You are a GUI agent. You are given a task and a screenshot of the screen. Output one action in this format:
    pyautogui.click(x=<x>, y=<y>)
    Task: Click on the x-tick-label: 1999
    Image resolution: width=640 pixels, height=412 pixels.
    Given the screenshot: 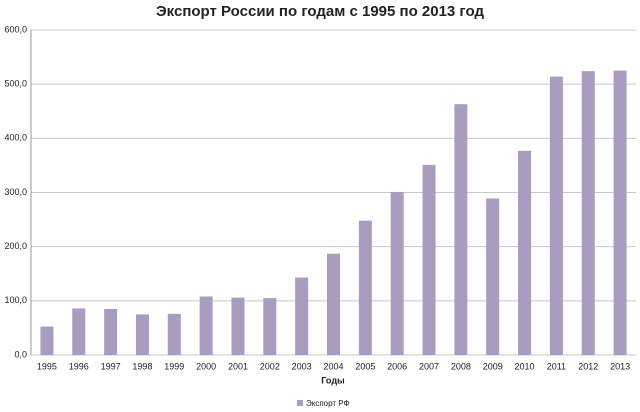 What is the action you would take?
    pyautogui.click(x=174, y=366)
    